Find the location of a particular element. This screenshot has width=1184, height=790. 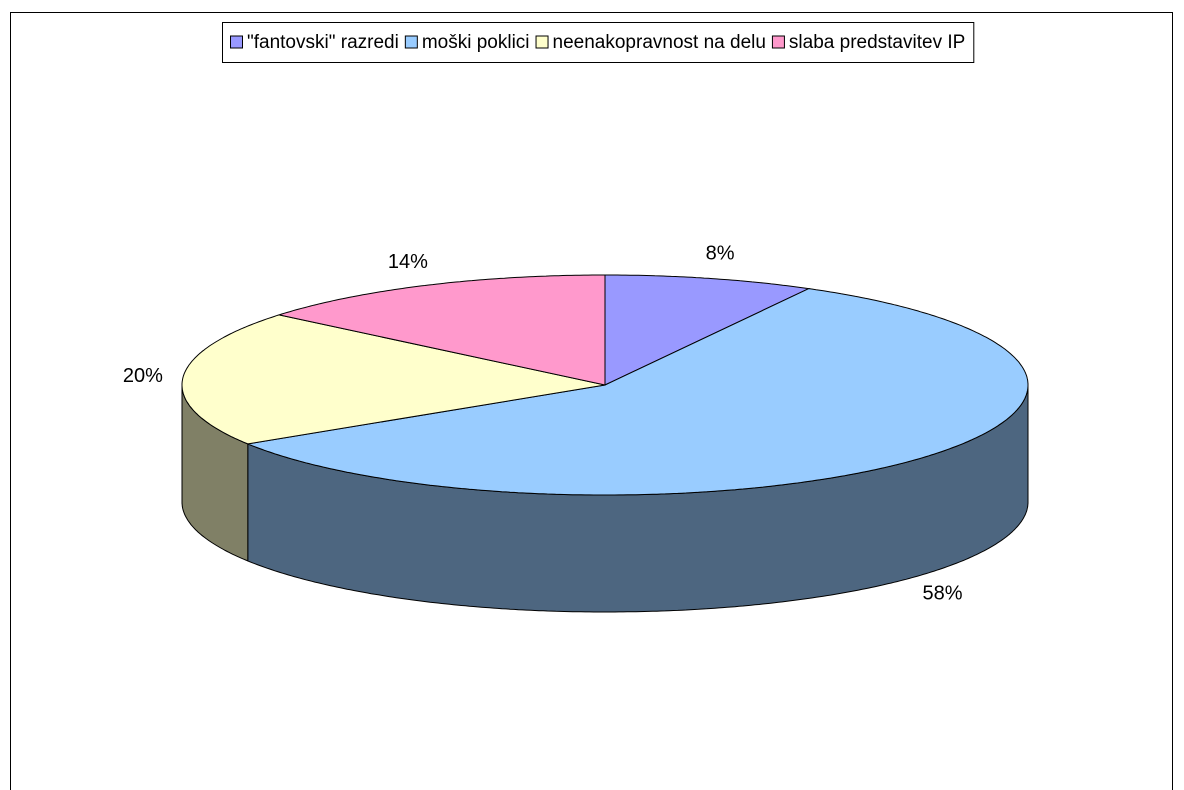

data-label: 8% is located at coordinates (720, 253).